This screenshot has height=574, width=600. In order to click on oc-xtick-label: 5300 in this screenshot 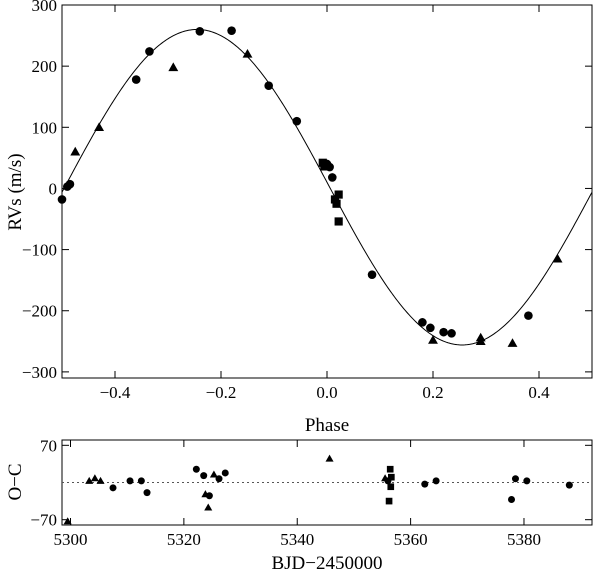, I will do `click(71, 539)`.